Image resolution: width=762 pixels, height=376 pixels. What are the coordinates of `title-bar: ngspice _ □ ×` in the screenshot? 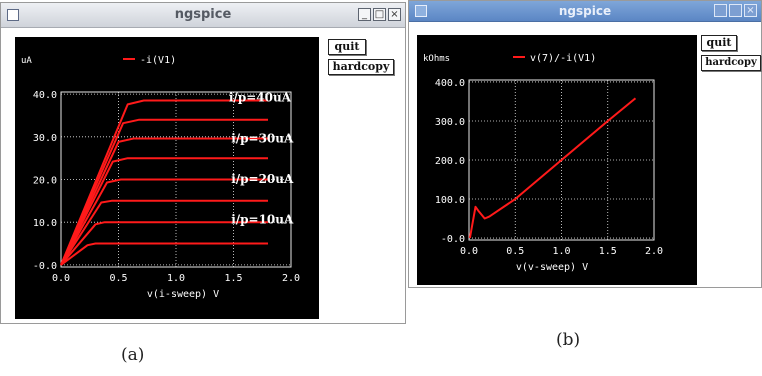 It's located at (203, 15).